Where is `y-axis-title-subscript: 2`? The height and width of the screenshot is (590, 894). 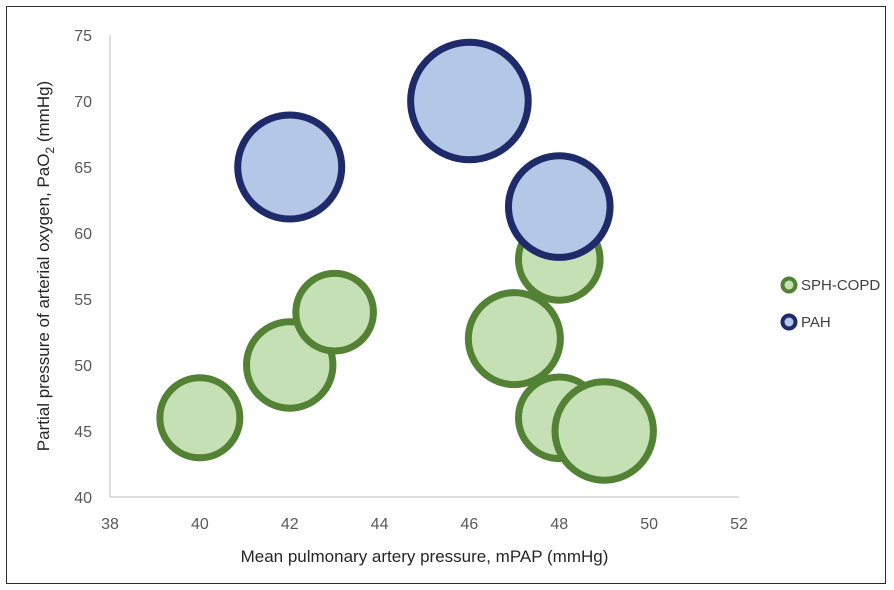
y-axis-title-subscript: 2 is located at coordinates (50, 150).